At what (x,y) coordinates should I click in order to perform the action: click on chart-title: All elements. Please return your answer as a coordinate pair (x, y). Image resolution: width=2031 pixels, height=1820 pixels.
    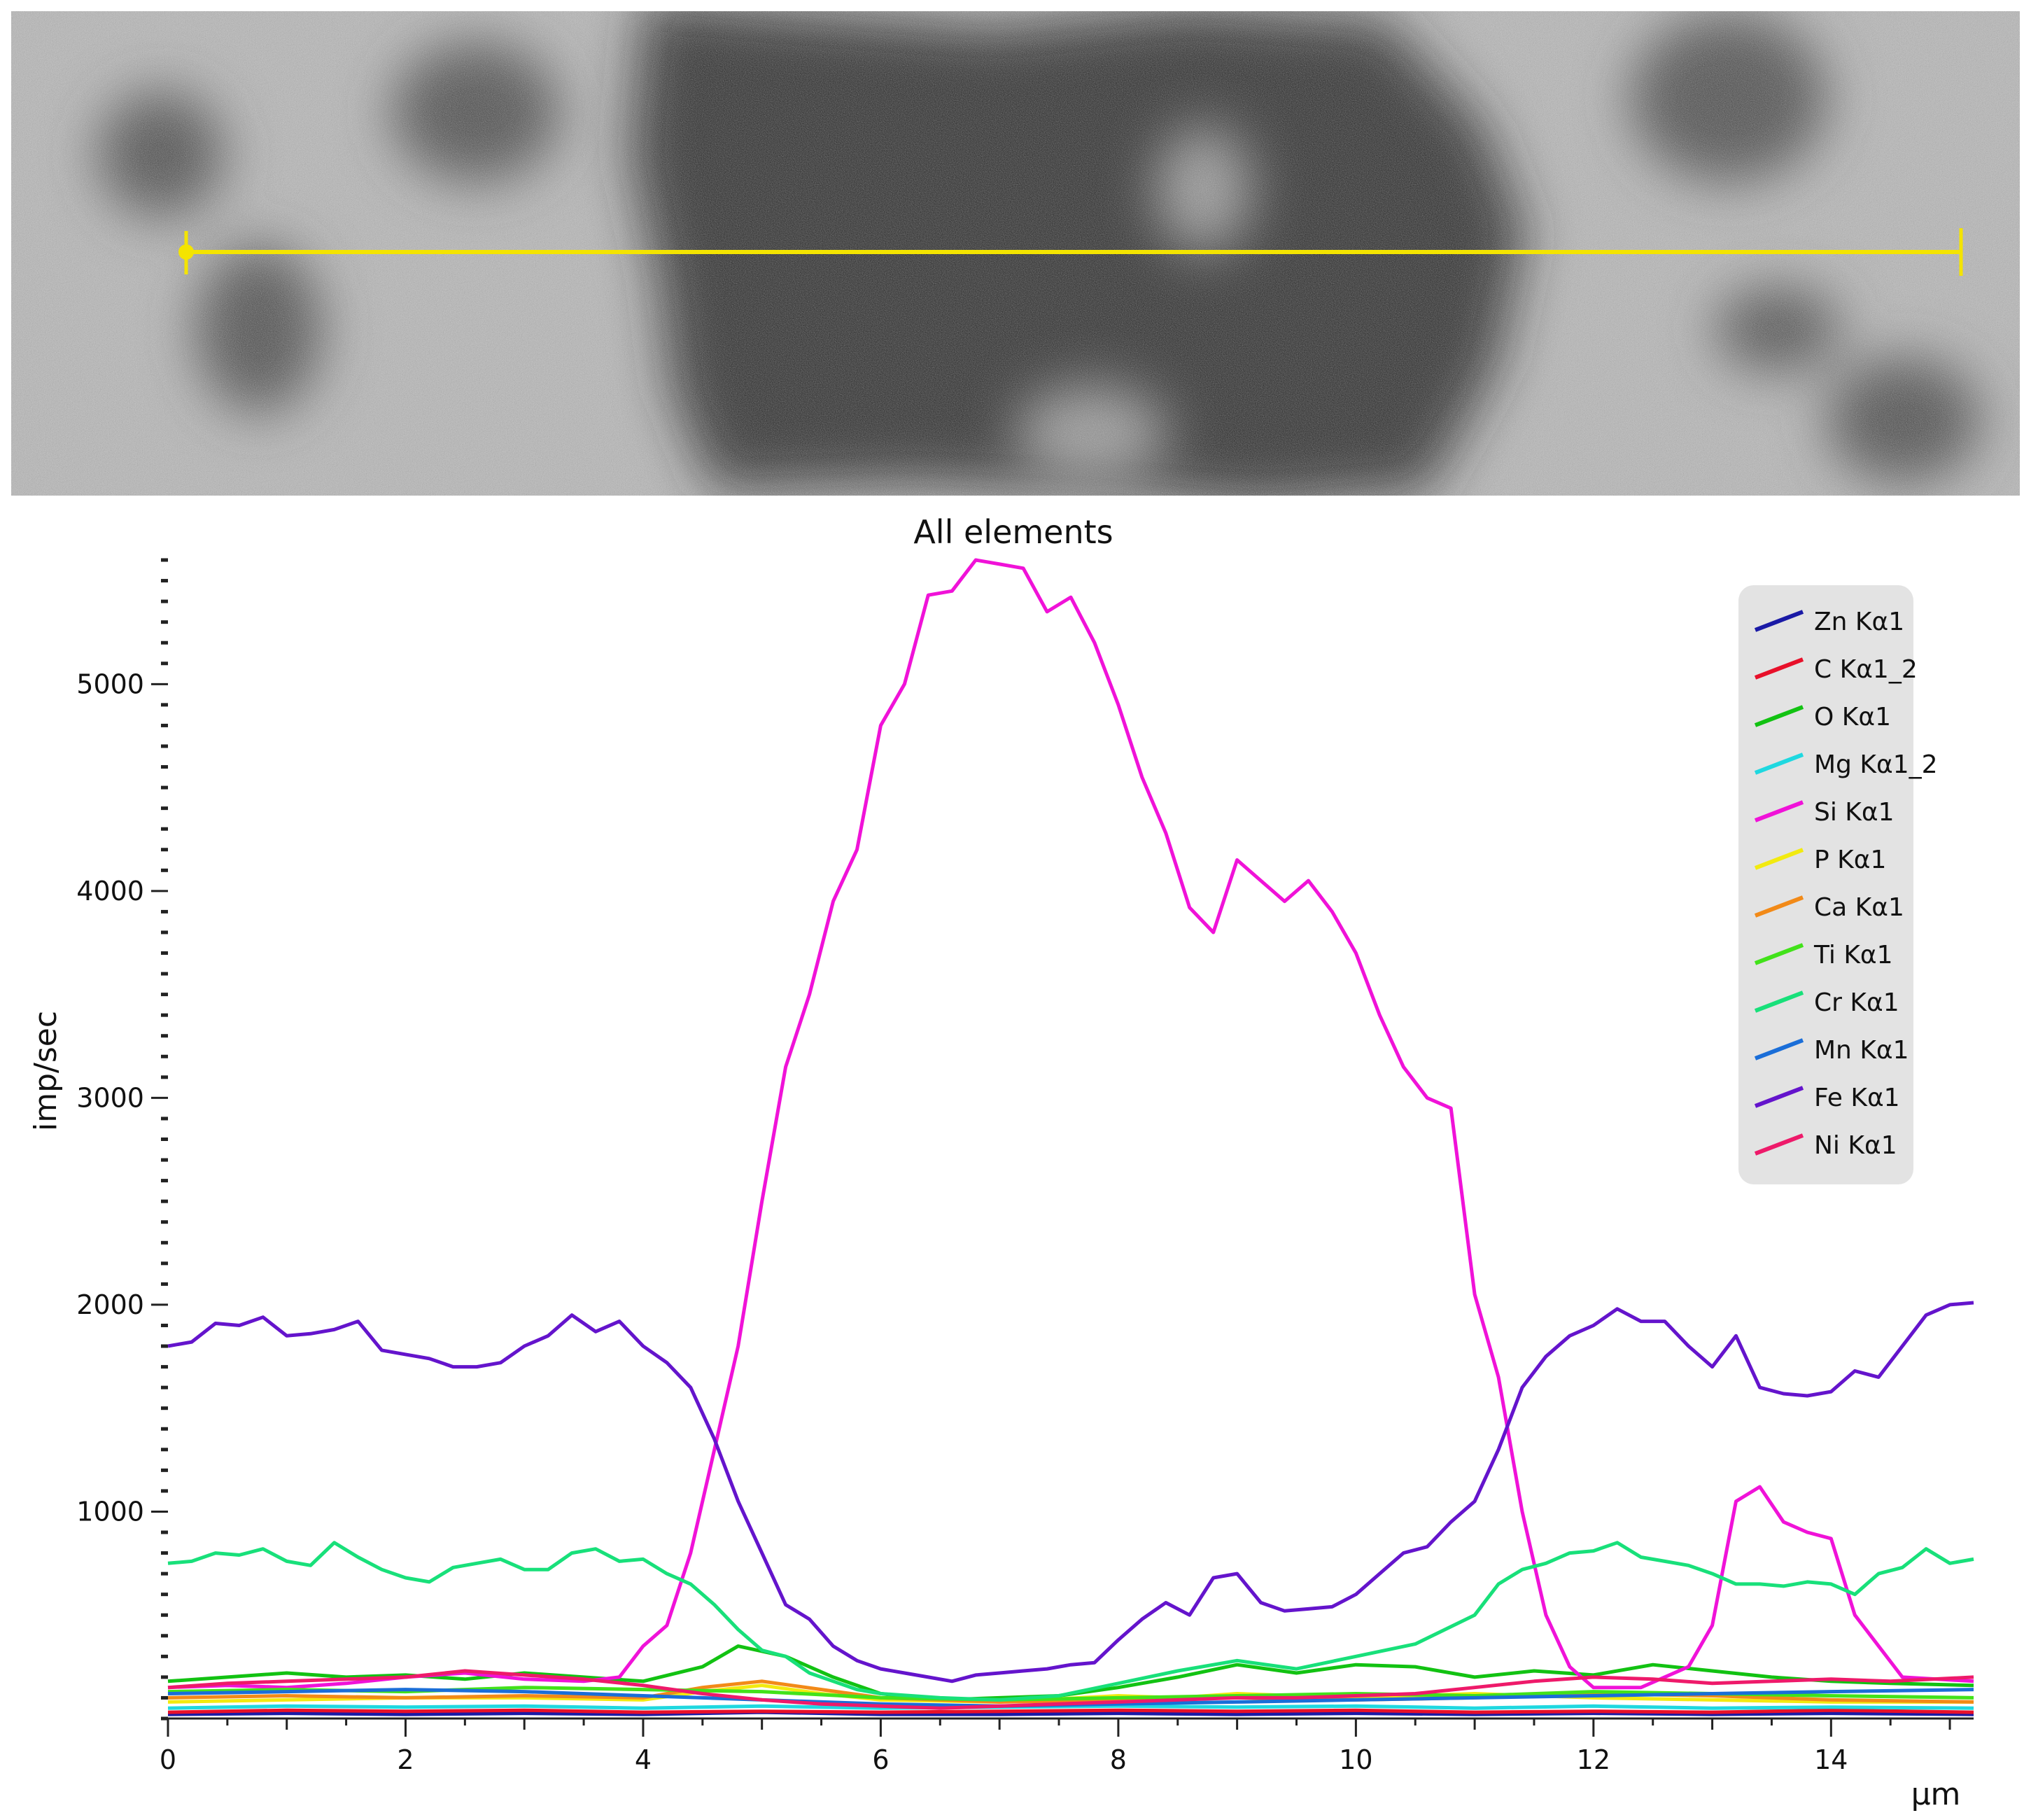
    Looking at the image, I should click on (1013, 532).